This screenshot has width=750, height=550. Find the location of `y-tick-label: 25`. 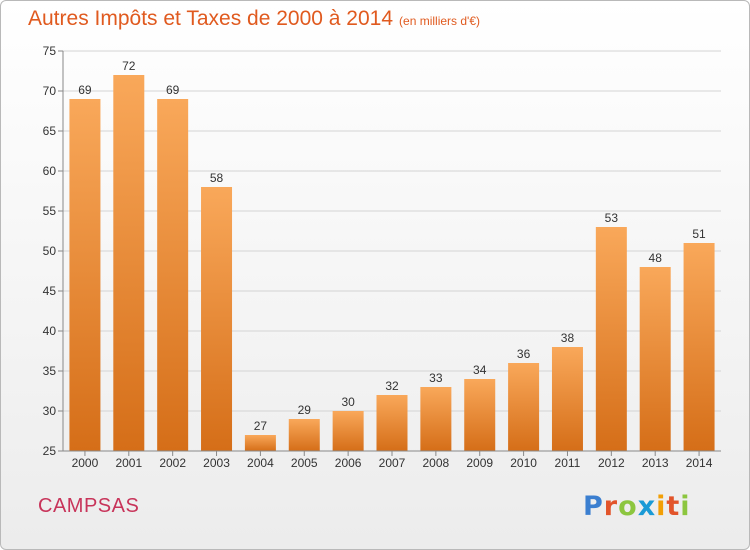

y-tick-label: 25 is located at coordinates (50, 451).